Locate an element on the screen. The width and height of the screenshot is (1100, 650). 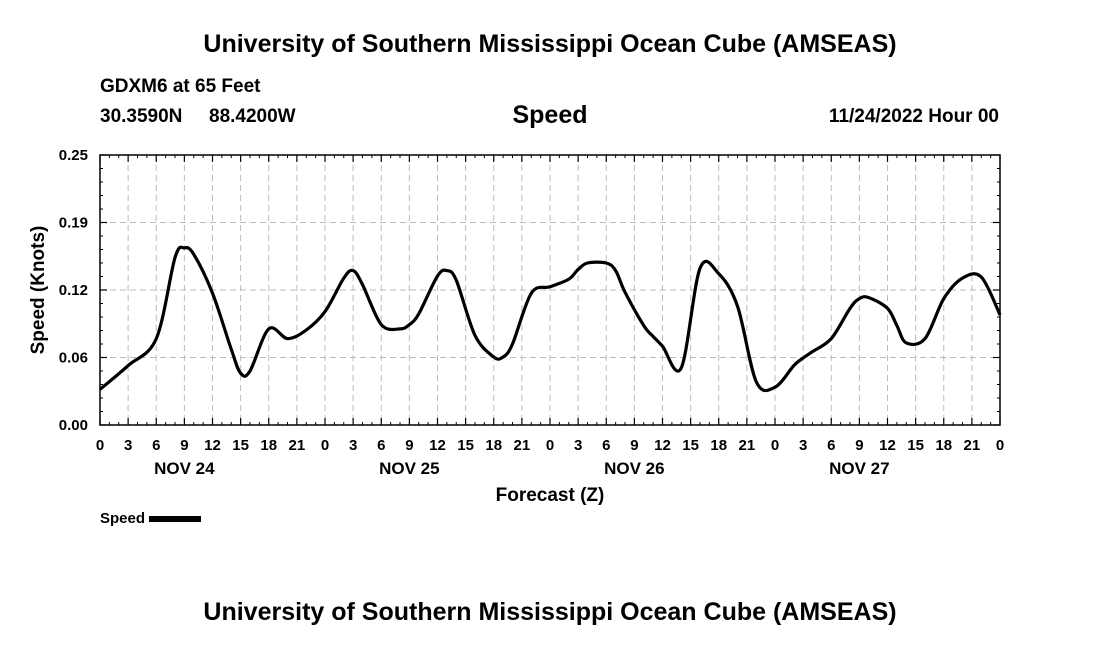
y-tick-label: 0.00 is located at coordinates (73, 425).